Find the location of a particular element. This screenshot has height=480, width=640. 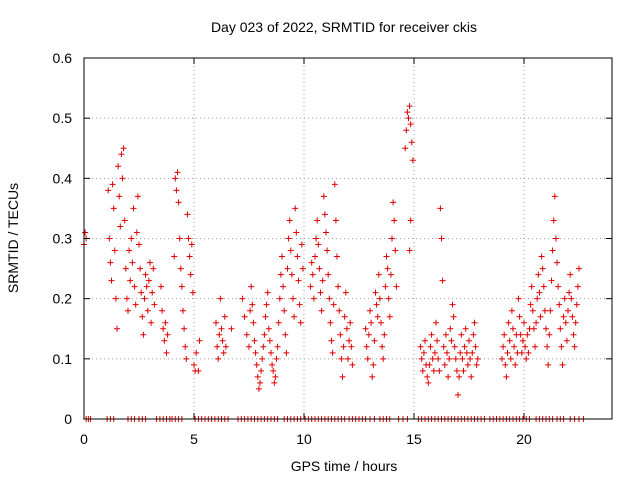

x-axis-label: GPS time / hours is located at coordinates (344, 466).